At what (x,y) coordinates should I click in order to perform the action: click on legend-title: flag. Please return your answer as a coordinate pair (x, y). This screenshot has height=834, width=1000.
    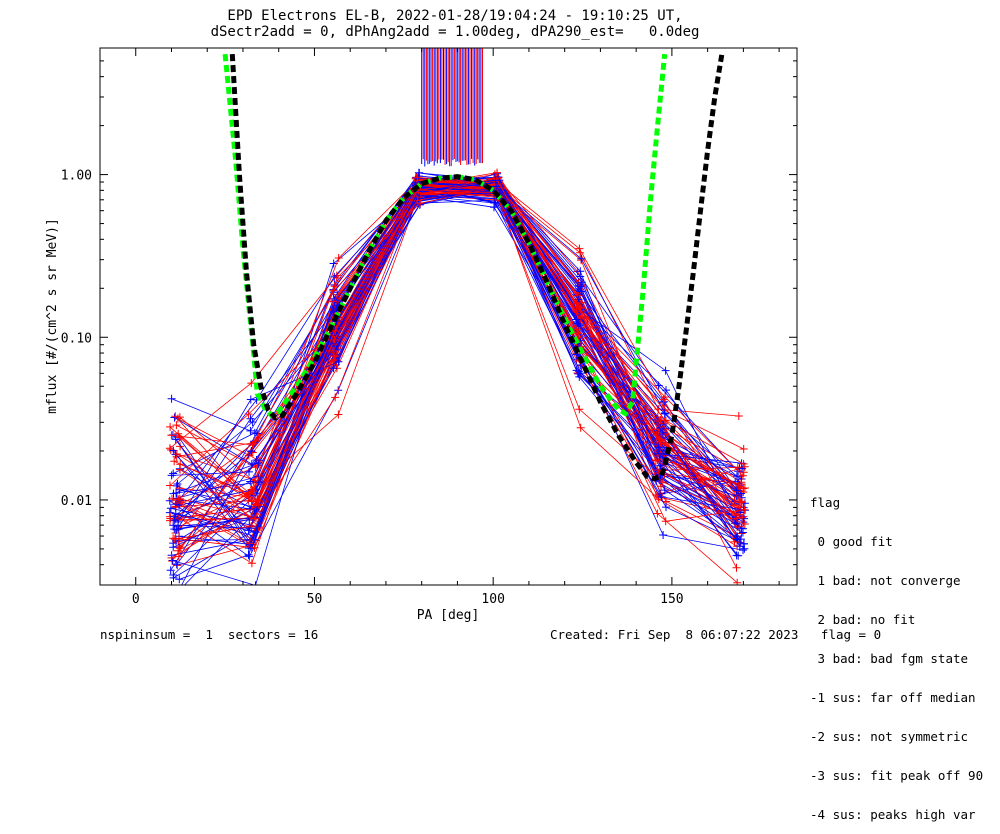
    Looking at the image, I should click on (825, 502).